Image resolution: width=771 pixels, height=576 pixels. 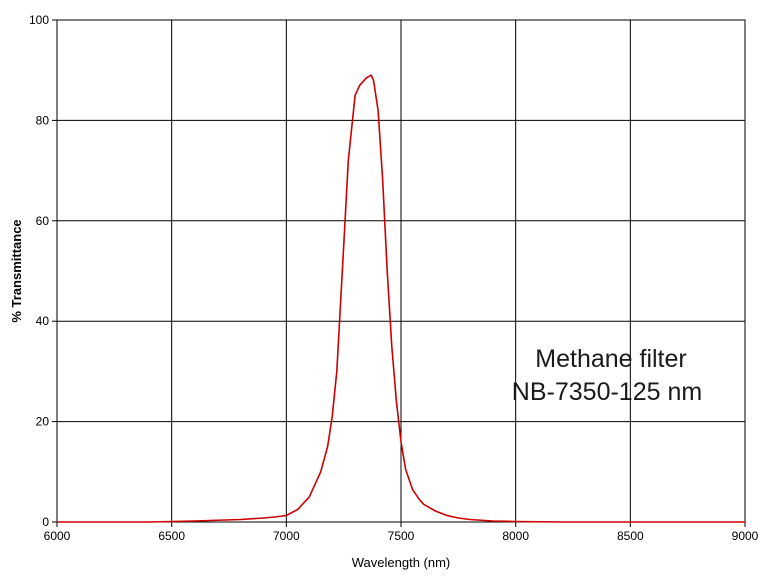 I want to click on x-tick-label: 8500, so click(x=630, y=536).